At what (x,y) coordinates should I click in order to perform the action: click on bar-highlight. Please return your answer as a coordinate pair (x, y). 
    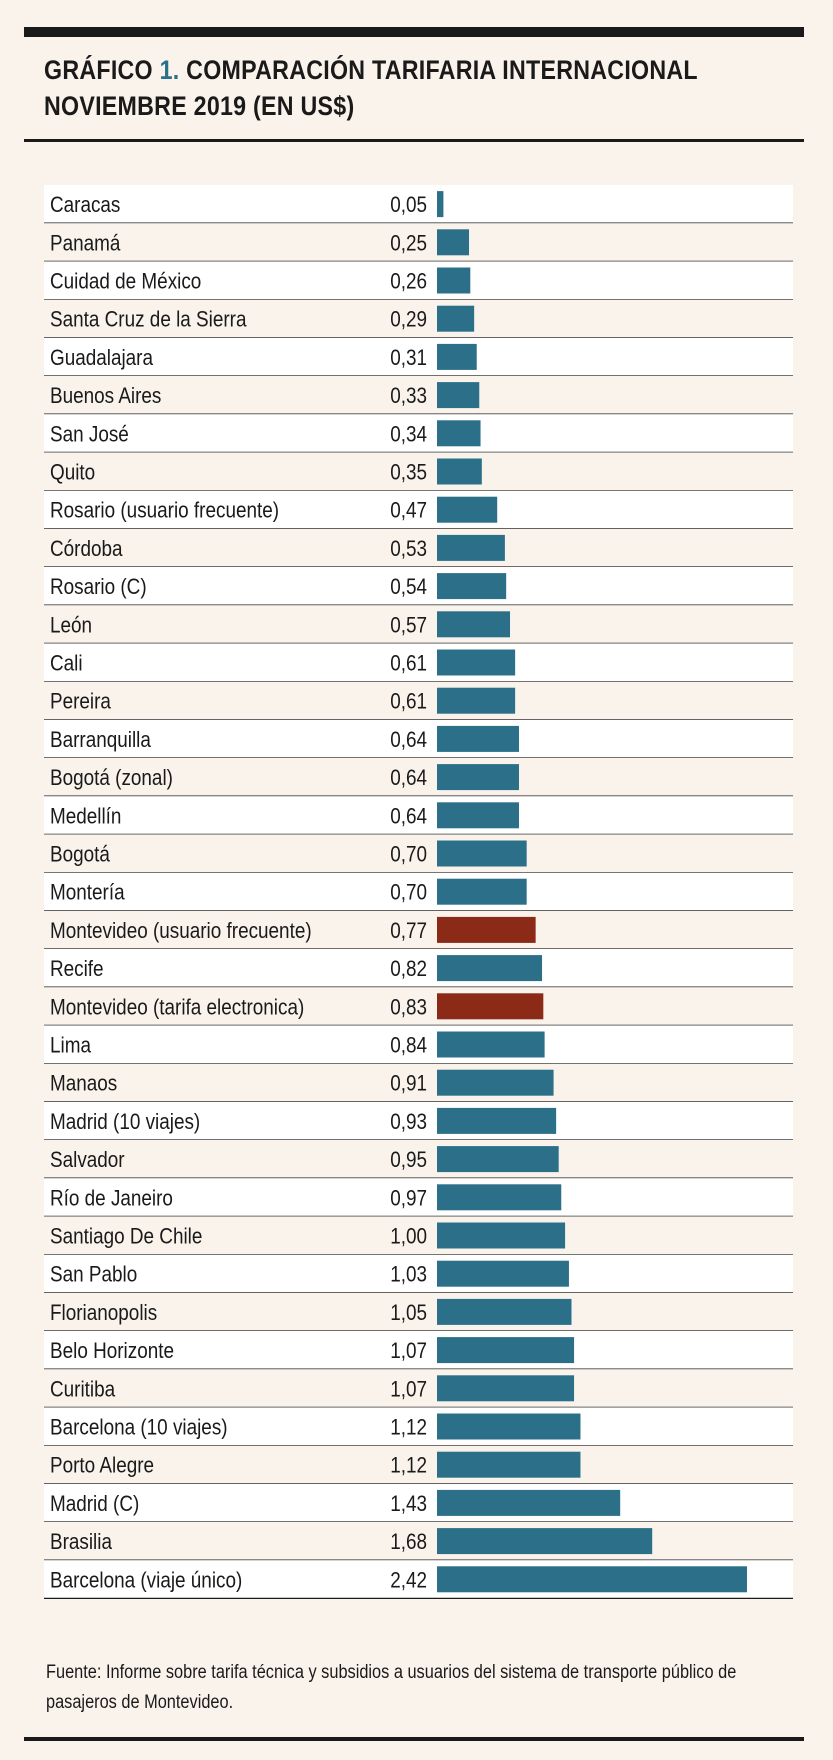
    Looking at the image, I should click on (486, 929).